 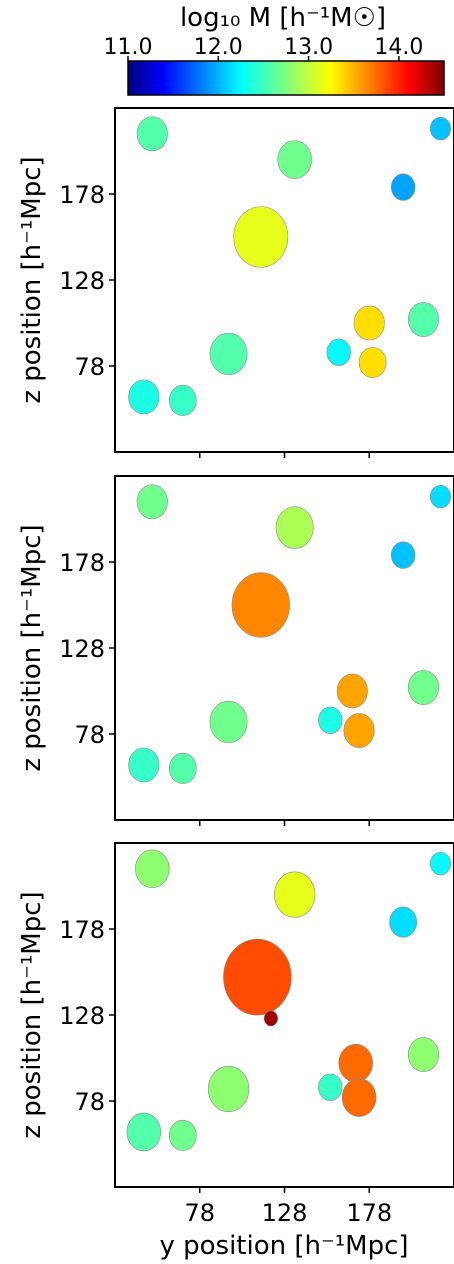 I want to click on x-axis-label: y position [h⁻¹Mpc], so click(x=283, y=1246).